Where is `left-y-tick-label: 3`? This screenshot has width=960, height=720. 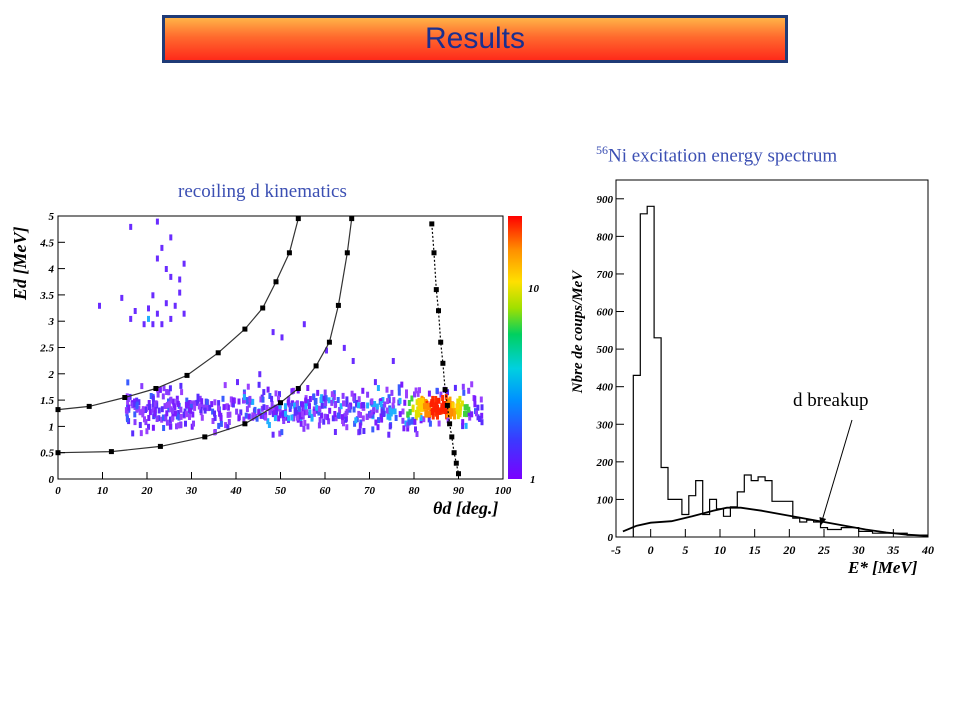 left-y-tick-label: 3 is located at coordinates (51, 322).